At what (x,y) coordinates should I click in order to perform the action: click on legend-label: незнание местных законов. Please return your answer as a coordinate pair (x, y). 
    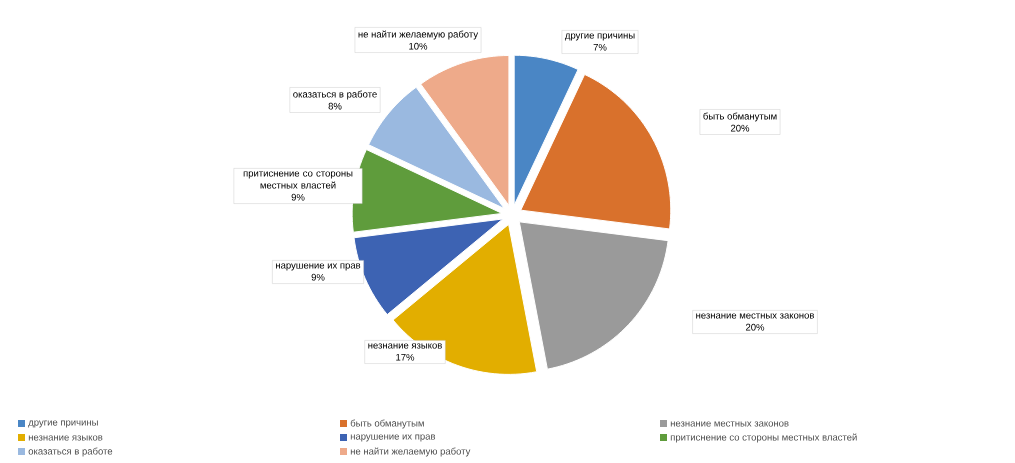
    Looking at the image, I should click on (729, 424).